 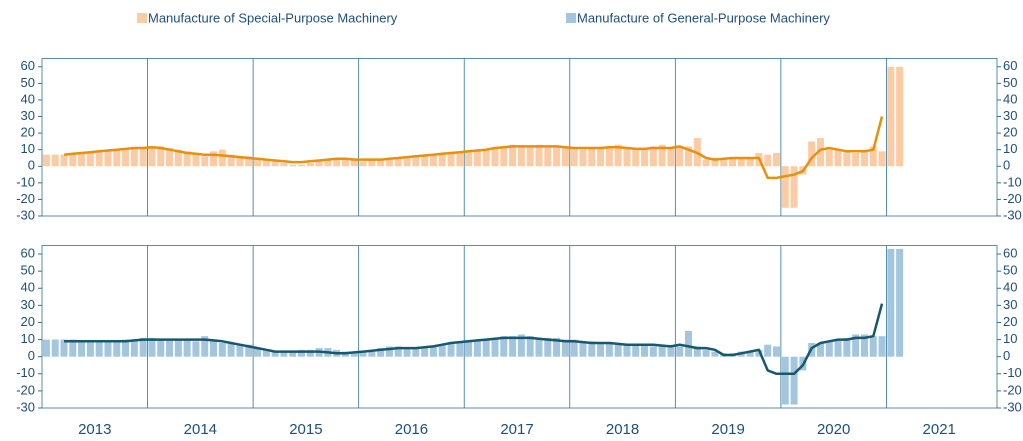 I want to click on y2-tick-label: 60, so click(x=1010, y=252).